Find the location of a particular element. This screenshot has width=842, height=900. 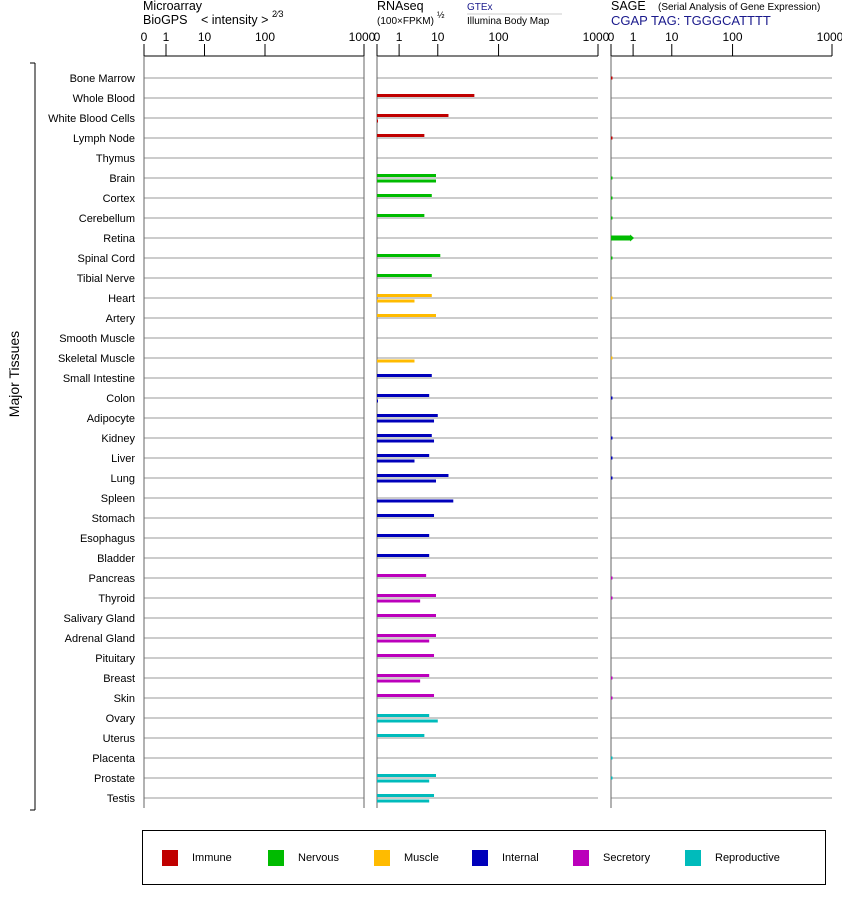

tissue-label: Spinal Cord is located at coordinates (106, 259).